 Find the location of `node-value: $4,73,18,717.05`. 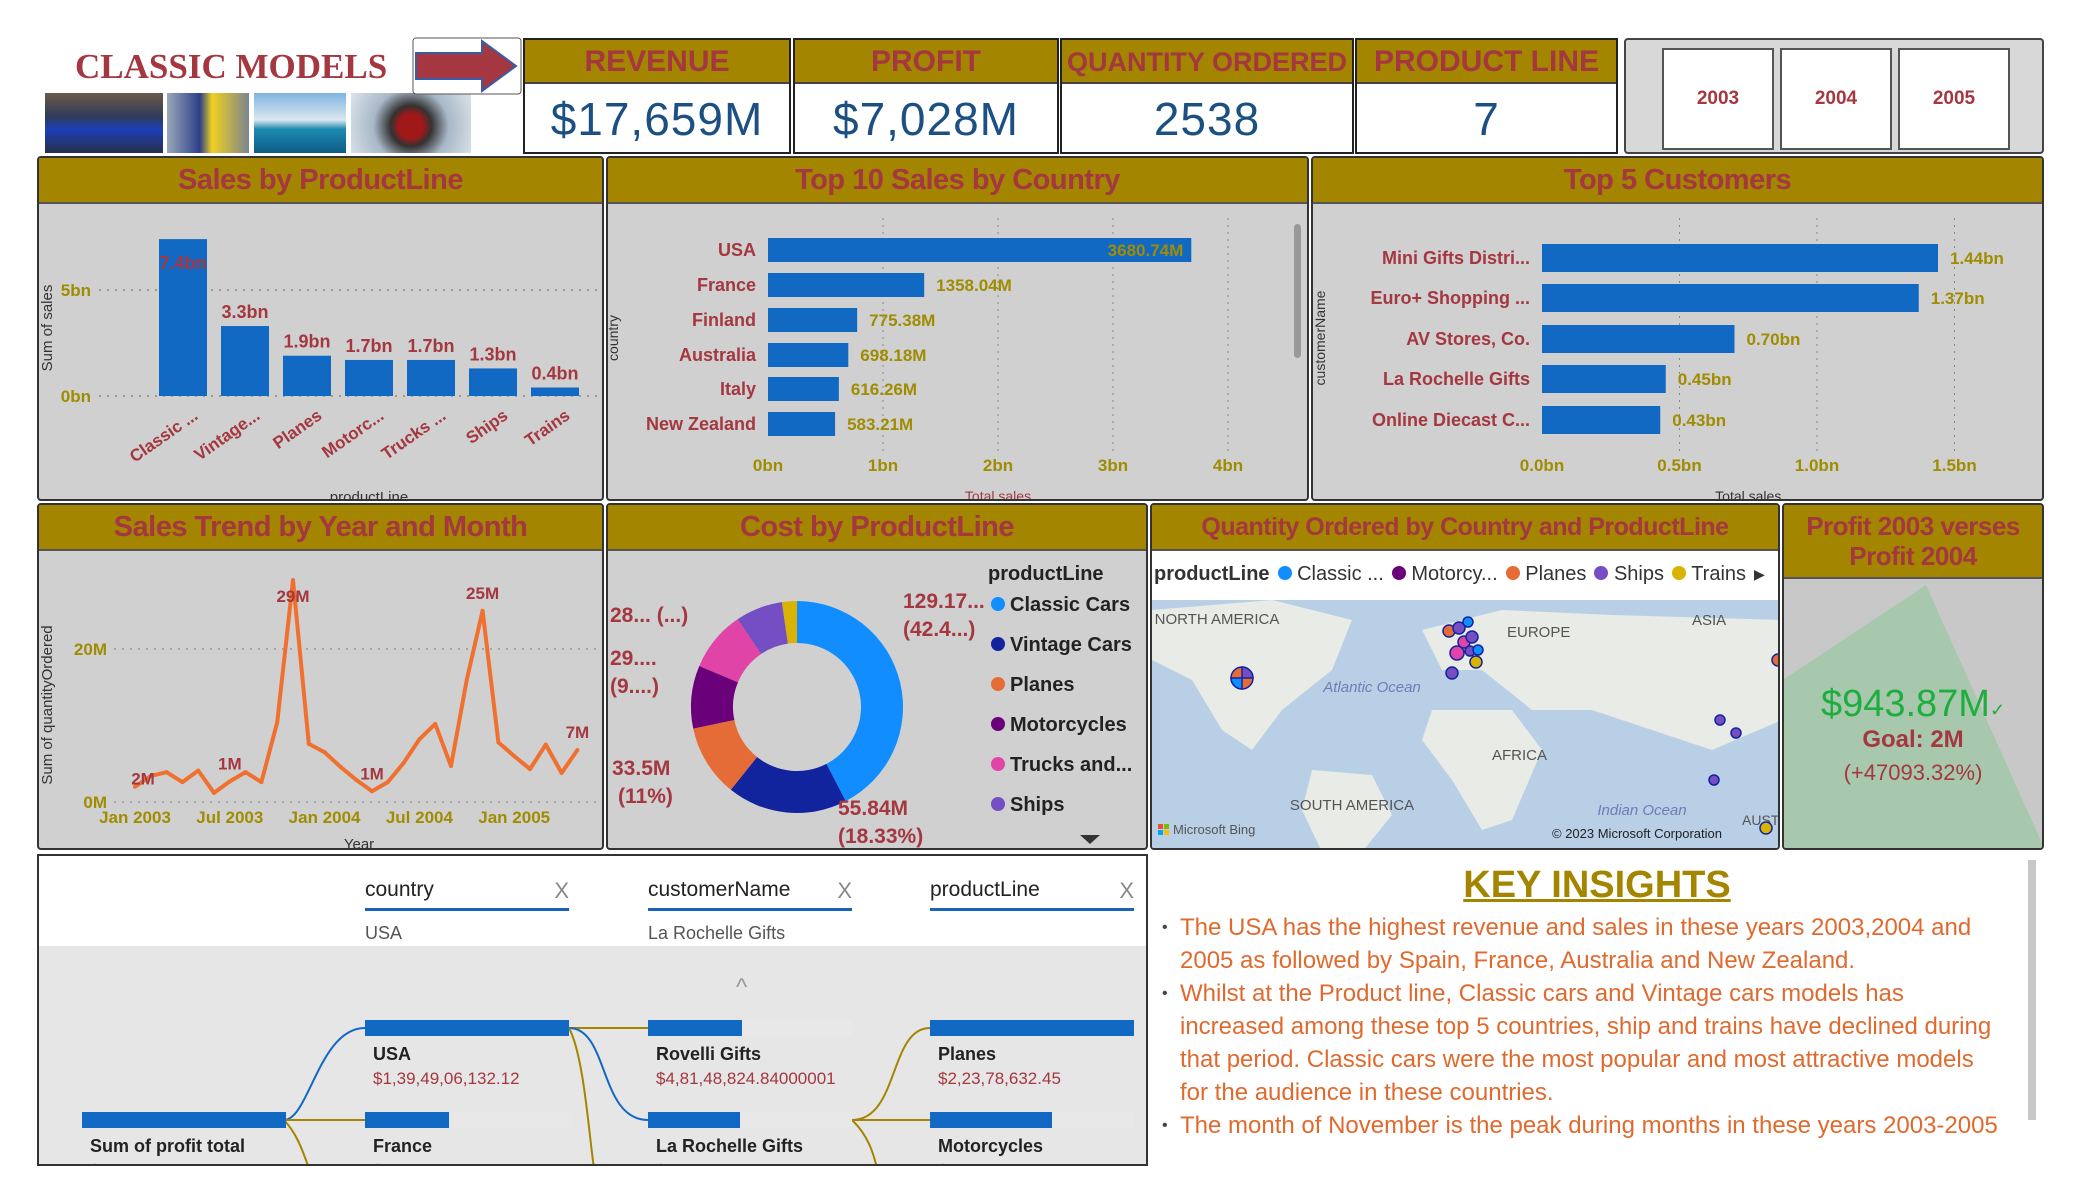

node-value: $4,73,18,717.05 is located at coordinates (754, 1162).